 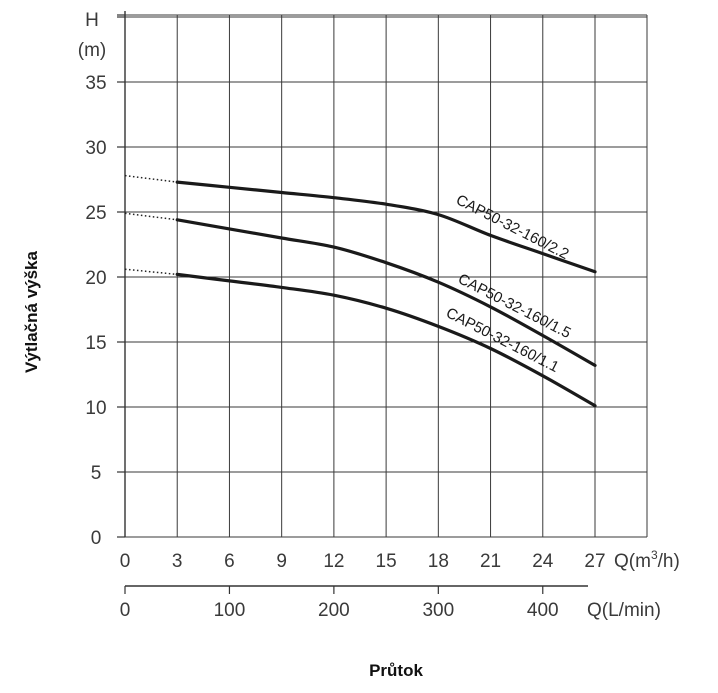 I want to click on y-tick-label: 25, so click(x=95, y=213).